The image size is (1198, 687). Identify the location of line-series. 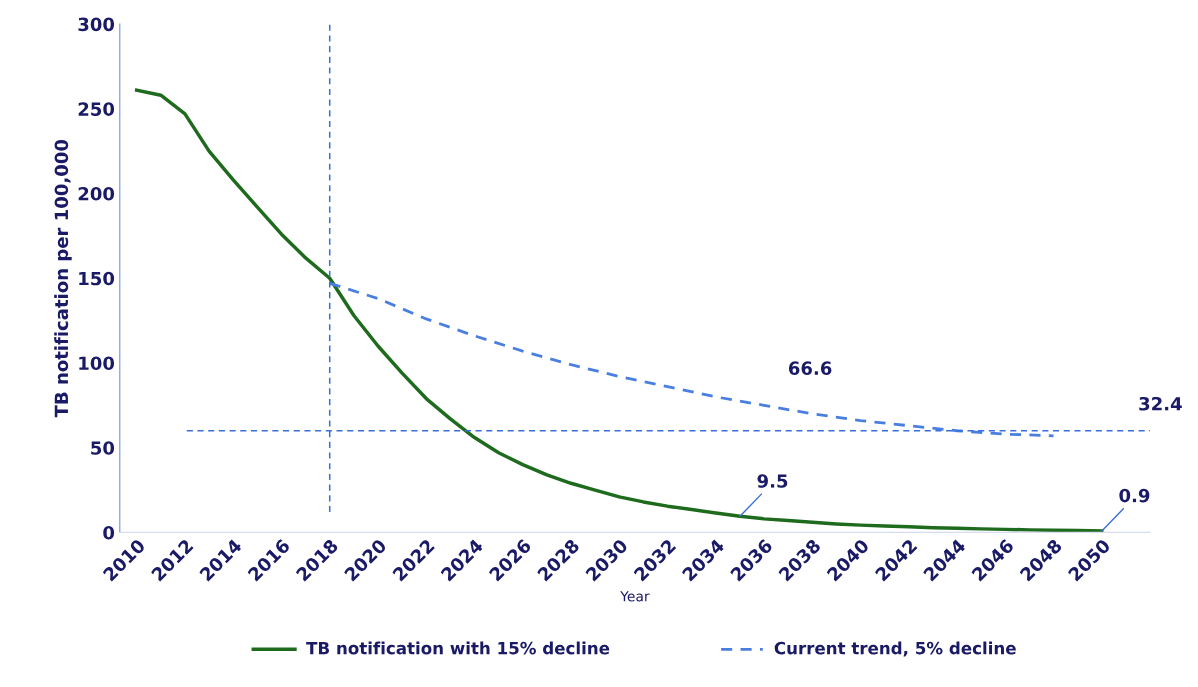
(691, 359).